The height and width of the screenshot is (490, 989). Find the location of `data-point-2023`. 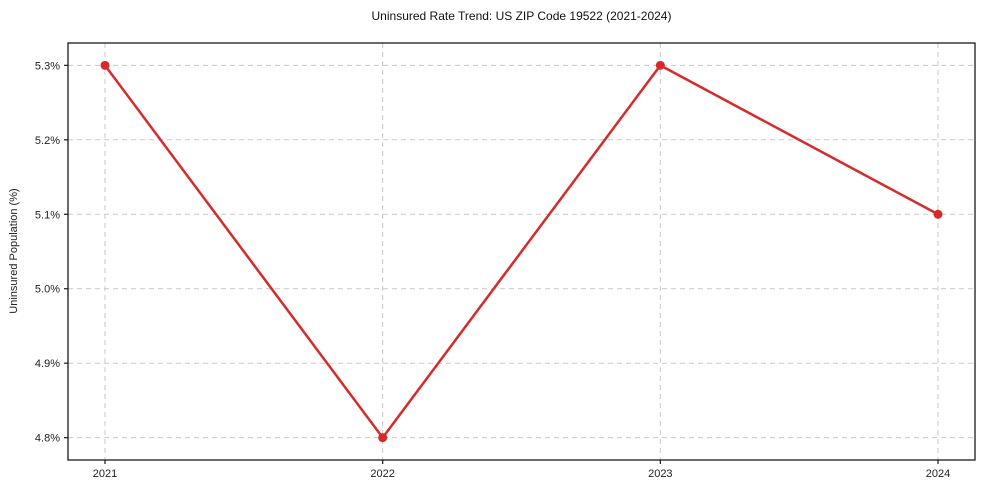

data-point-2023 is located at coordinates (660, 65).